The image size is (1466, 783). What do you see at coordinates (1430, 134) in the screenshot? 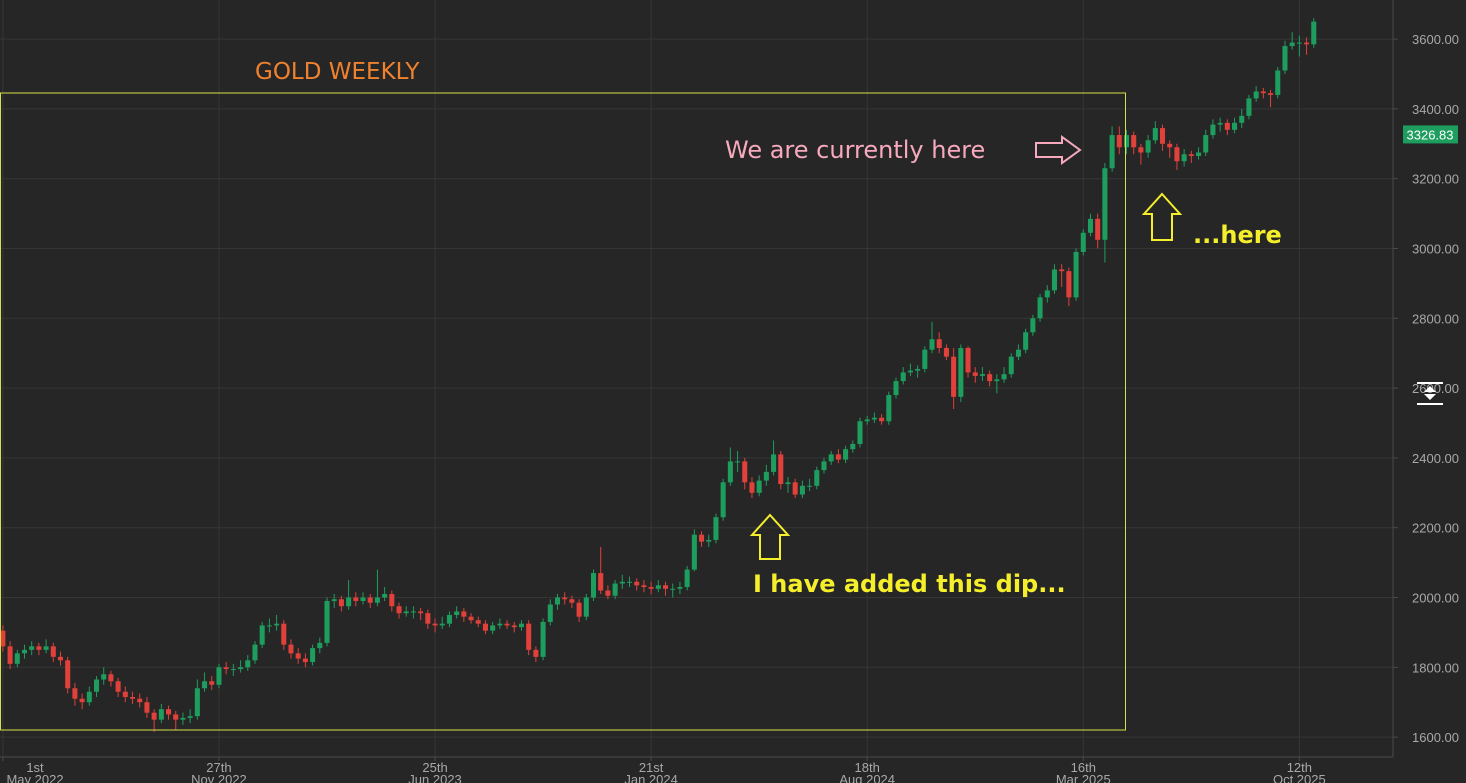
I see `price-tag: 3326.83` at bounding box center [1430, 134].